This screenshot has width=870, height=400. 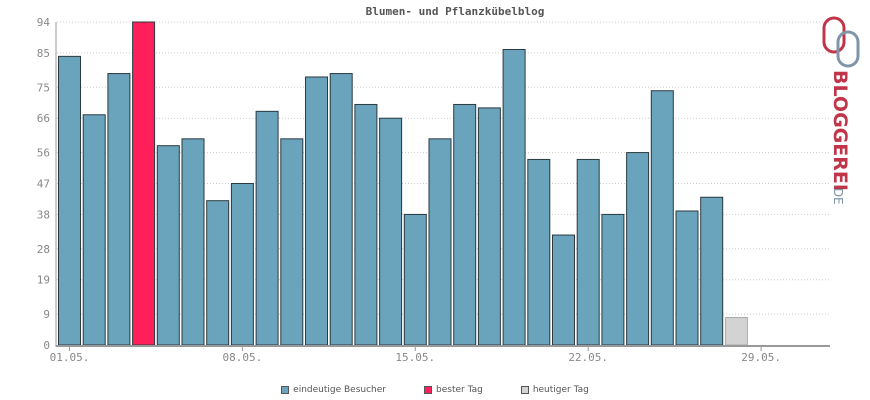 I want to click on chart-title: Blumen- und Pflanzkübelblog, so click(x=455, y=11).